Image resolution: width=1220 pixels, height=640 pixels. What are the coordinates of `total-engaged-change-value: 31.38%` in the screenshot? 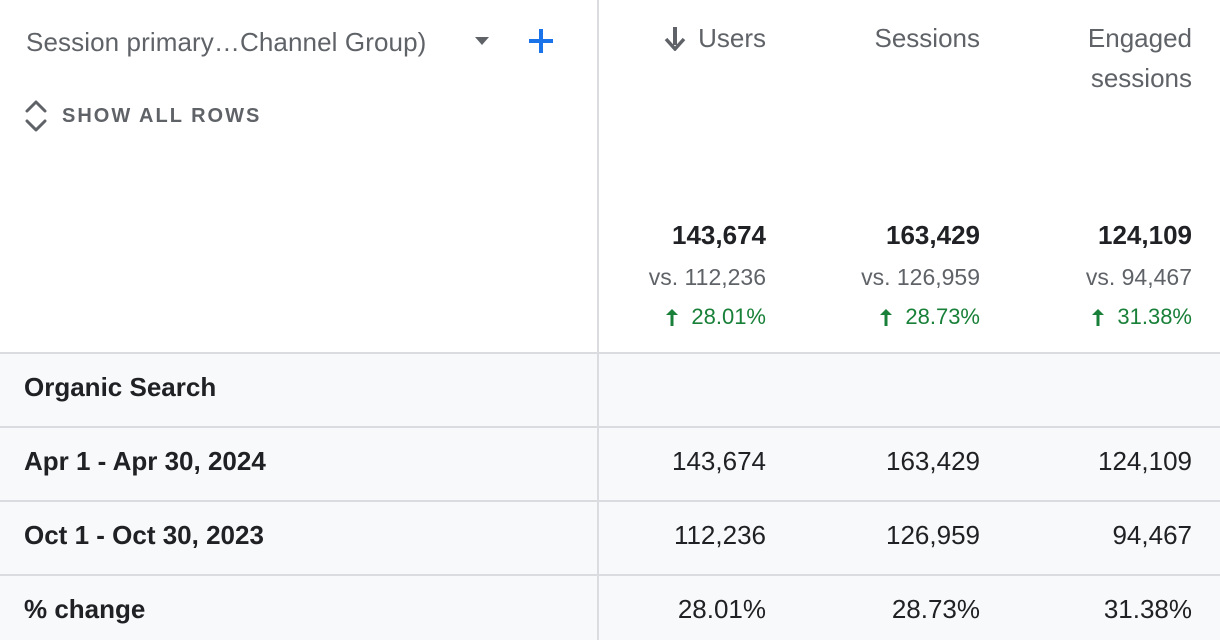 It's located at (1154, 316).